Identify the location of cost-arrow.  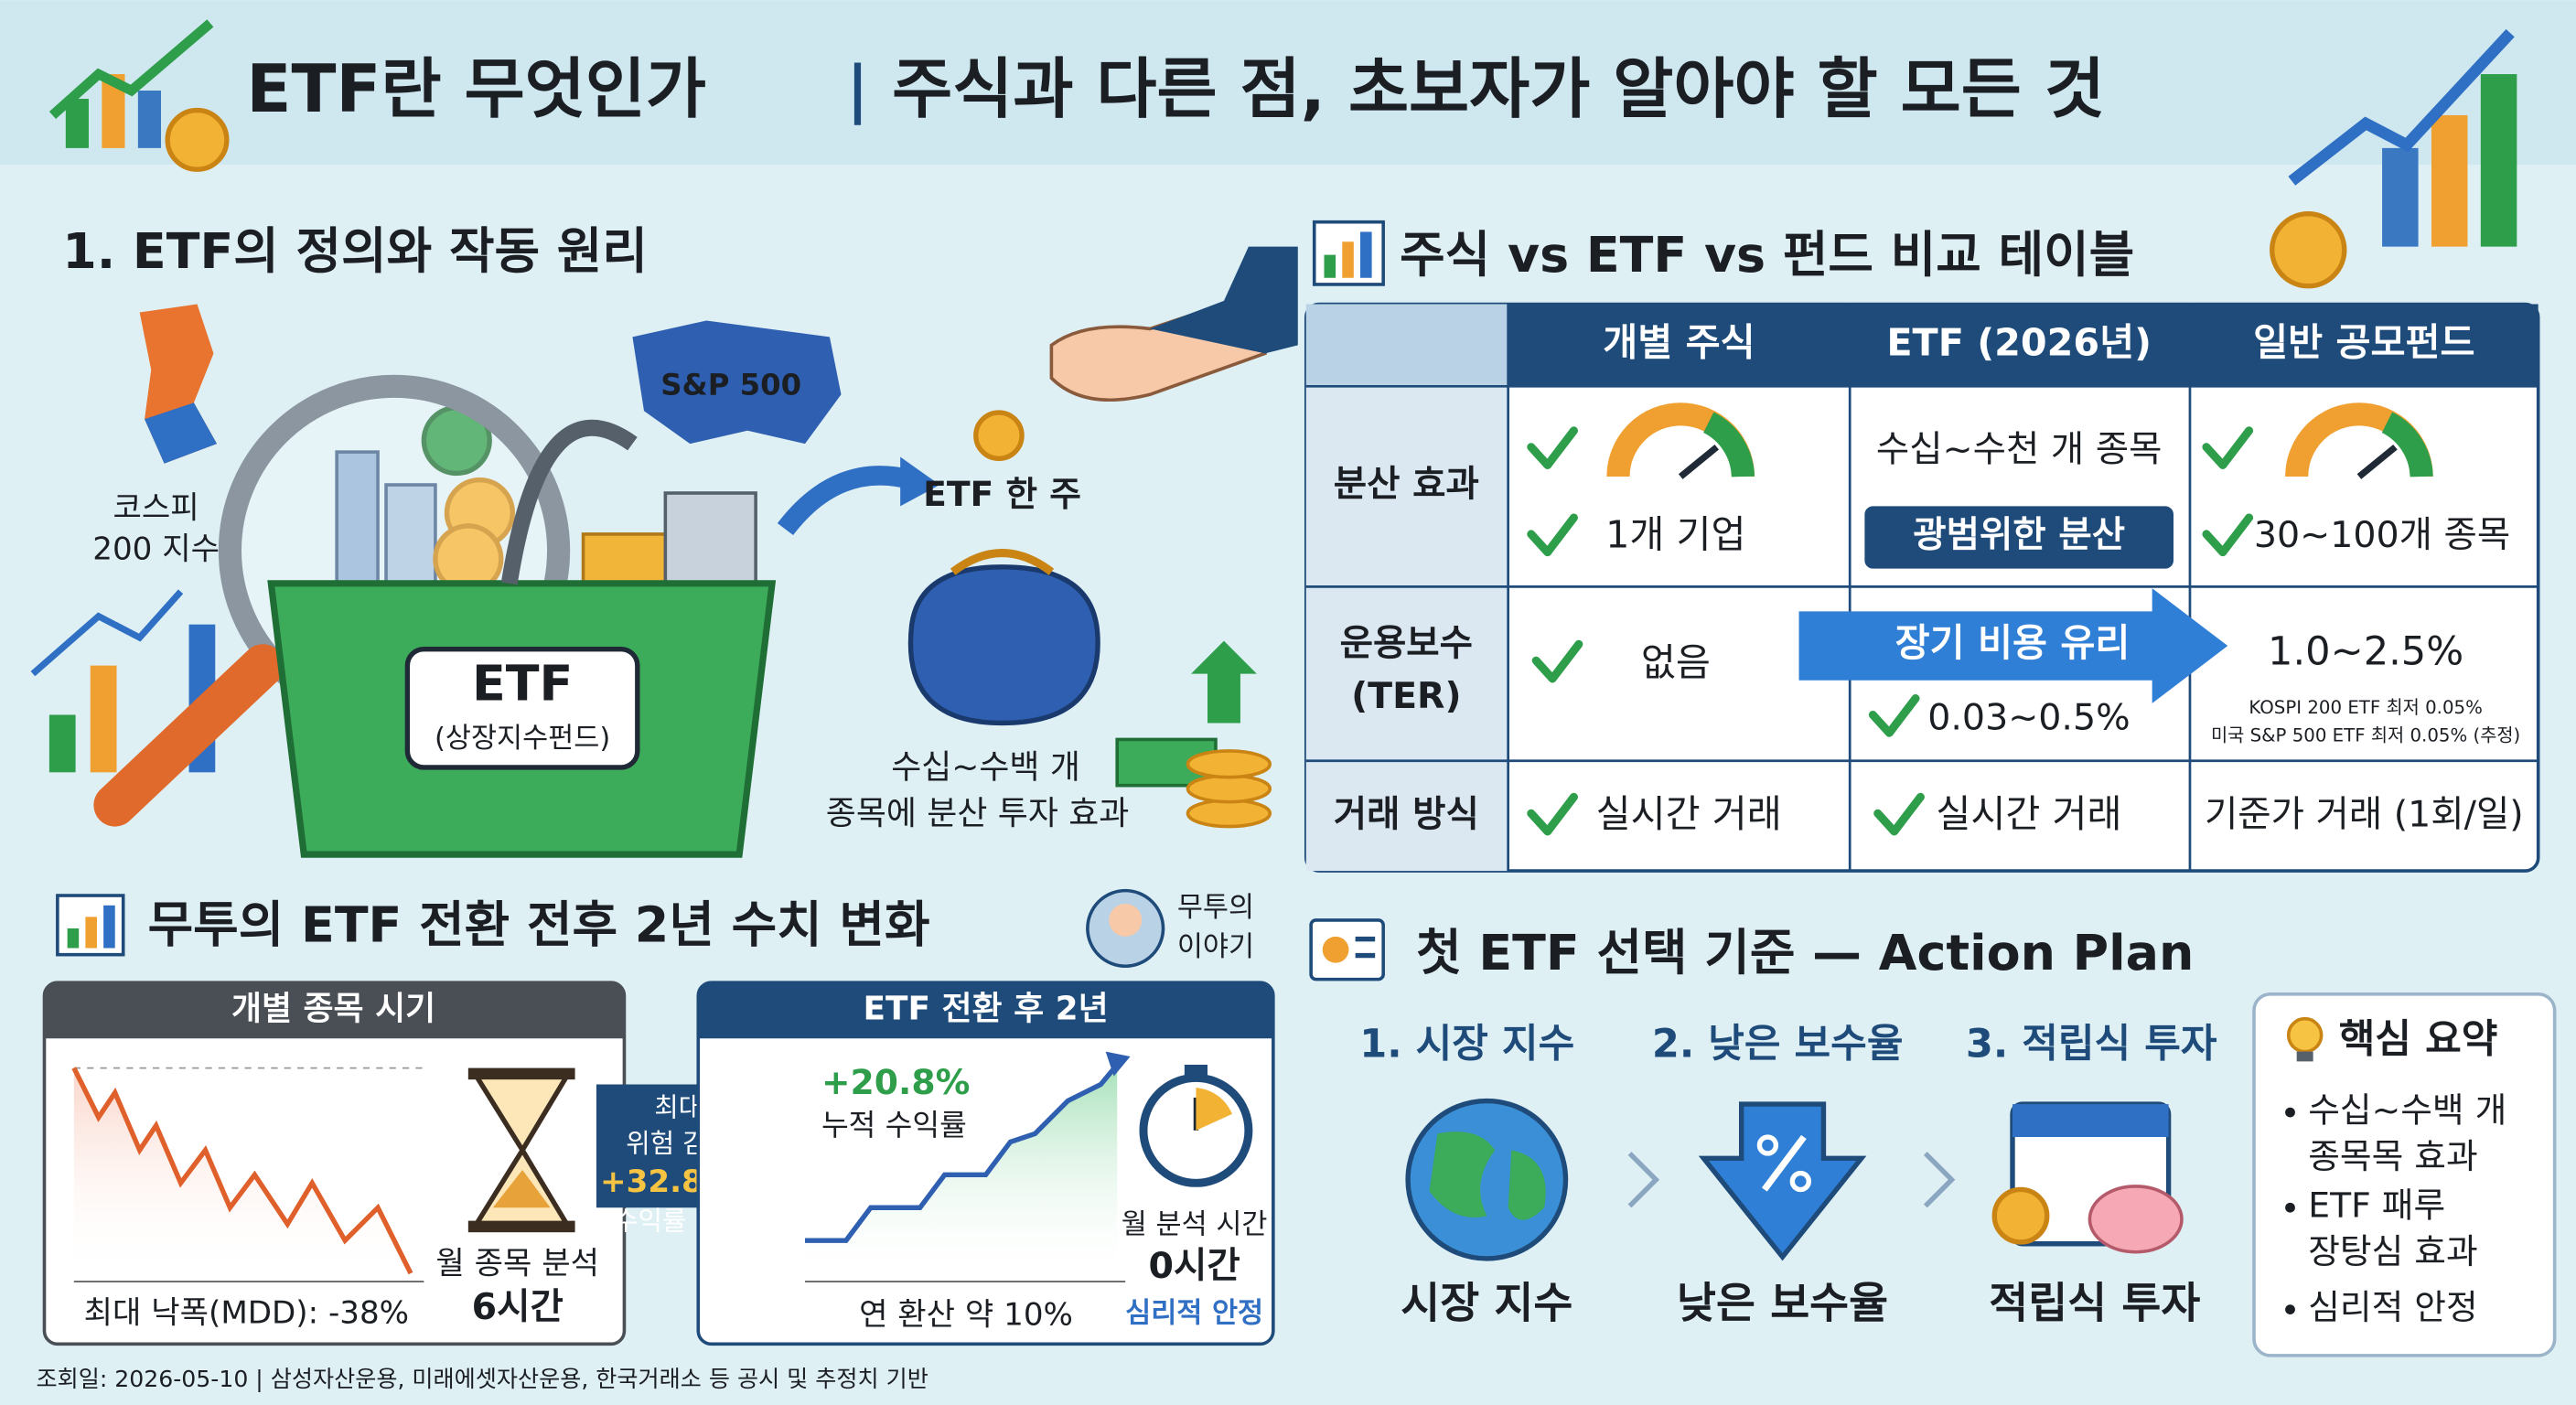
(2013, 645).